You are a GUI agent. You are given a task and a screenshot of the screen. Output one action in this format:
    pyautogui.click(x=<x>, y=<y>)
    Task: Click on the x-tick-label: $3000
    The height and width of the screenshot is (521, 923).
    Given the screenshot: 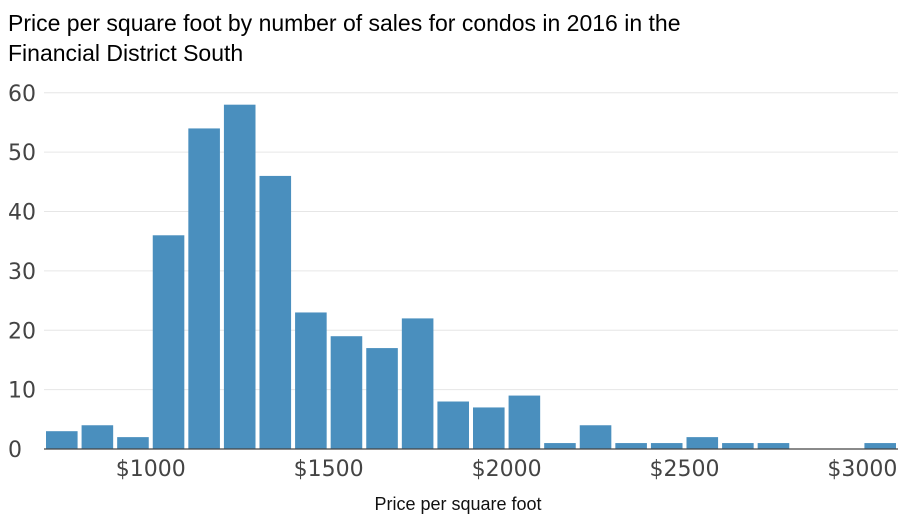 What is the action you would take?
    pyautogui.click(x=862, y=469)
    